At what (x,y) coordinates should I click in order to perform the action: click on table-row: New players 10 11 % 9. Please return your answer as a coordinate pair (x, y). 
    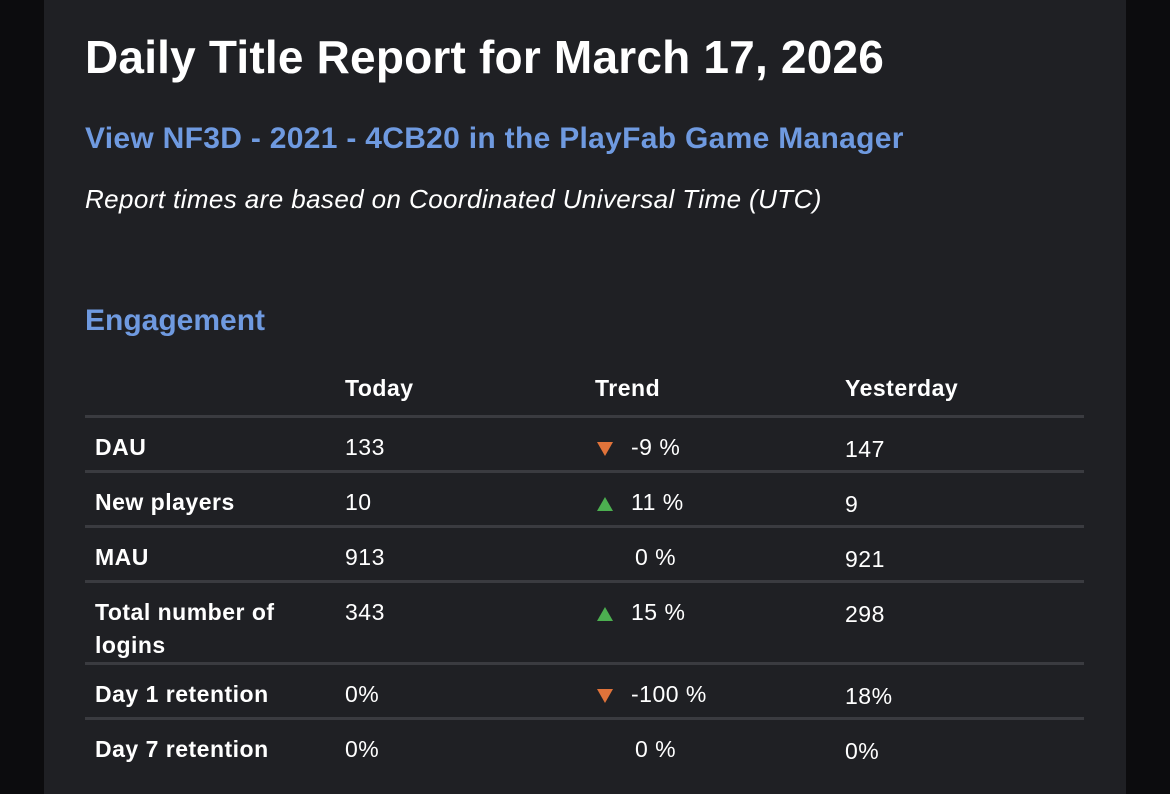
    Looking at the image, I should click on (584, 499).